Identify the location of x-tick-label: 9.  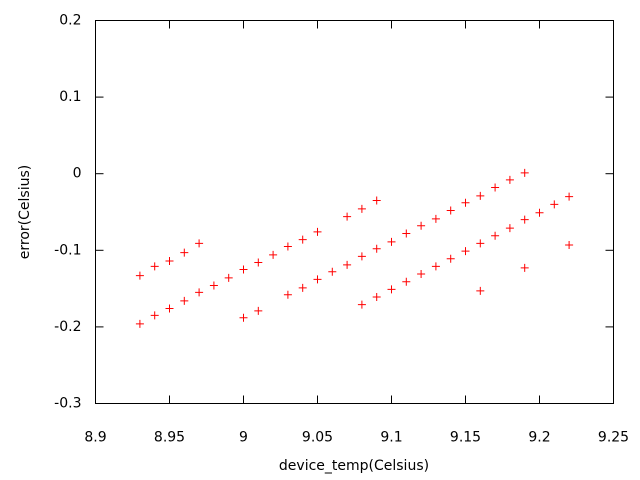
(243, 438).